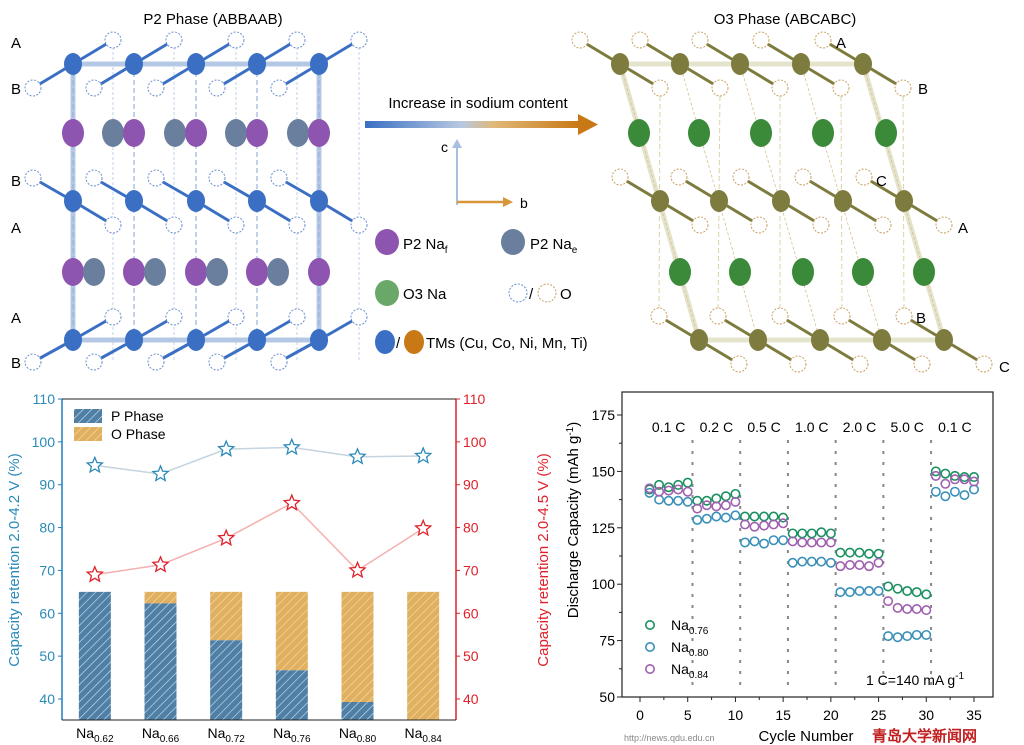  Describe the element at coordinates (926, 715) in the screenshot. I see `x-tick-label: 30` at that location.